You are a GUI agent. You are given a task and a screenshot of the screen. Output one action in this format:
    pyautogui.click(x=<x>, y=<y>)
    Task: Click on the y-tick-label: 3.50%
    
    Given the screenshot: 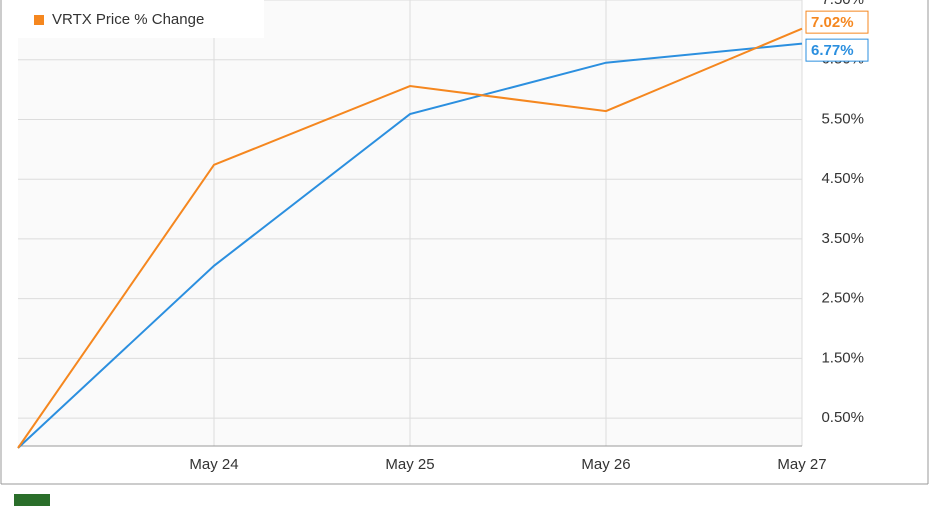 What is the action you would take?
    pyautogui.click(x=842, y=238)
    